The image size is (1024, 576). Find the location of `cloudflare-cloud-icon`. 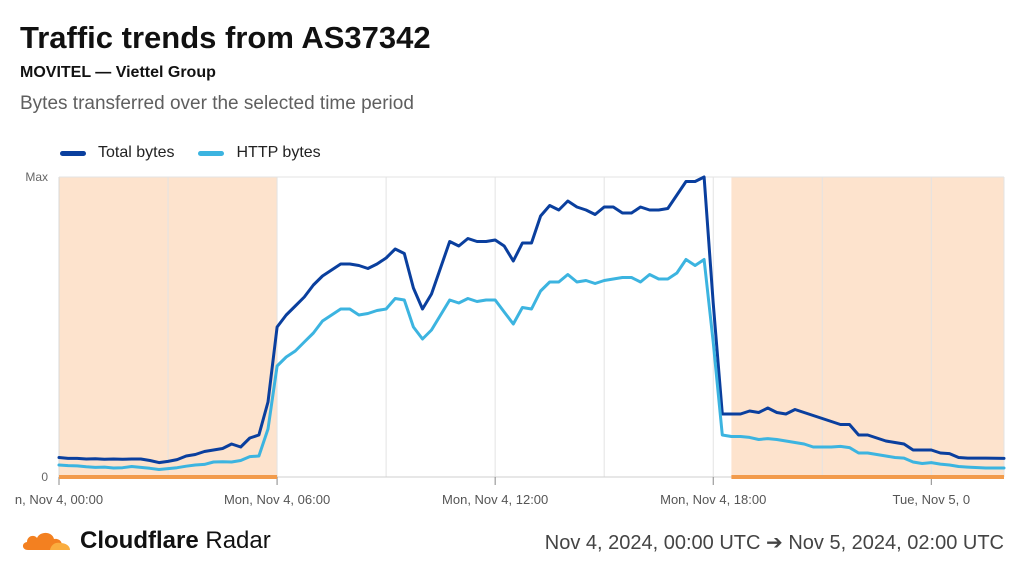

cloudflare-cloud-icon is located at coordinates (46, 542).